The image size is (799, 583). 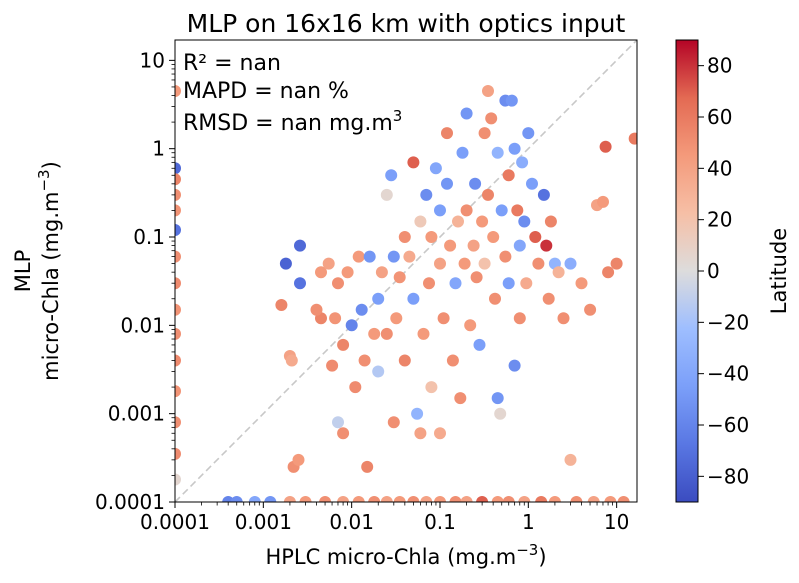 What do you see at coordinates (152, 60) in the screenshot?
I see `y-tick-label: 10` at bounding box center [152, 60].